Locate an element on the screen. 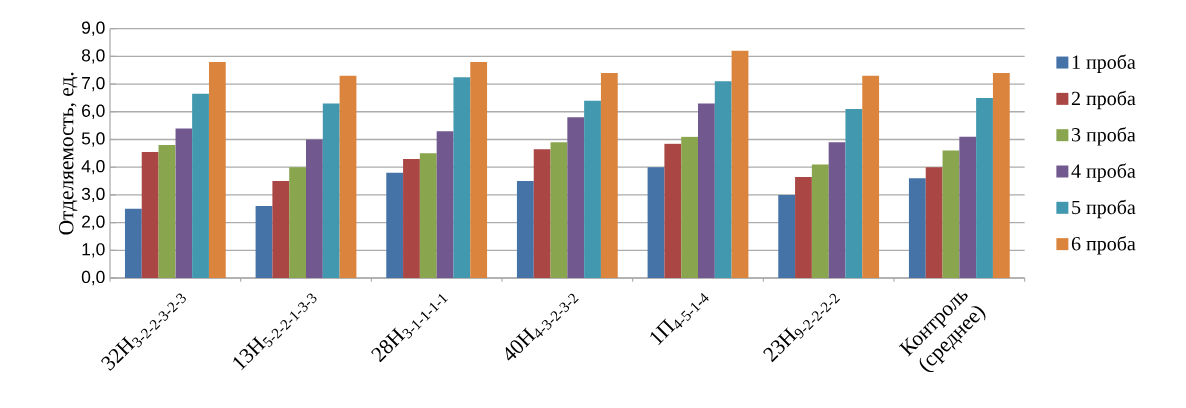 Image resolution: width=1186 pixels, height=408 pixels. legend-label: 4 проба is located at coordinates (1103, 172).